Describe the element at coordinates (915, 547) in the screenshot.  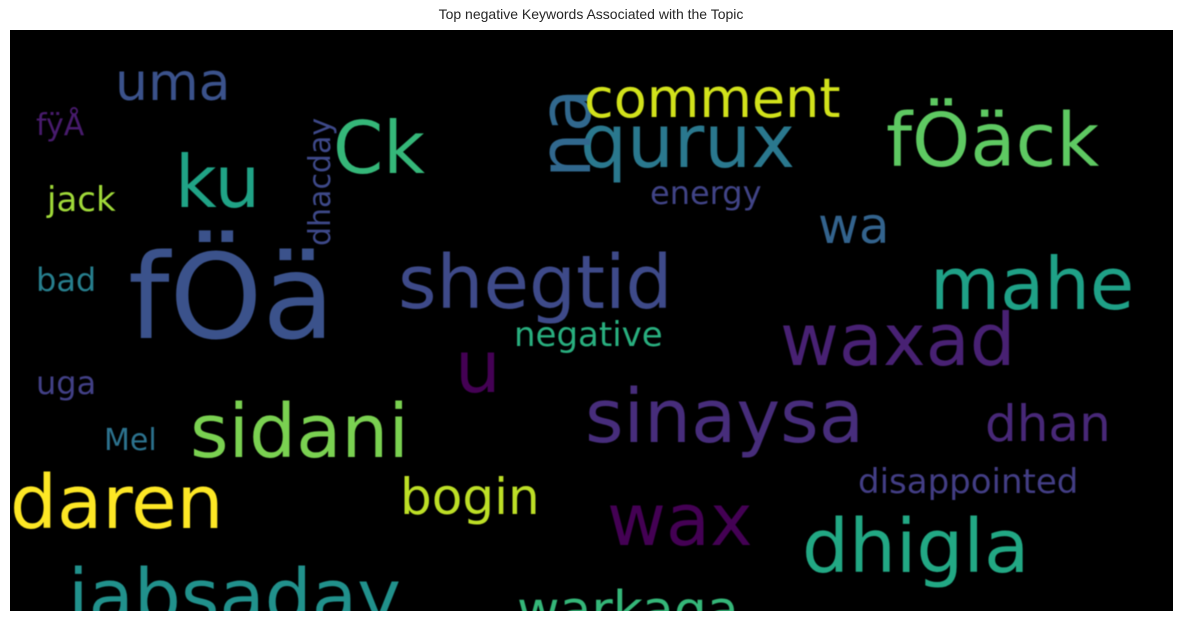
I see `word-5: dhigla` at that location.